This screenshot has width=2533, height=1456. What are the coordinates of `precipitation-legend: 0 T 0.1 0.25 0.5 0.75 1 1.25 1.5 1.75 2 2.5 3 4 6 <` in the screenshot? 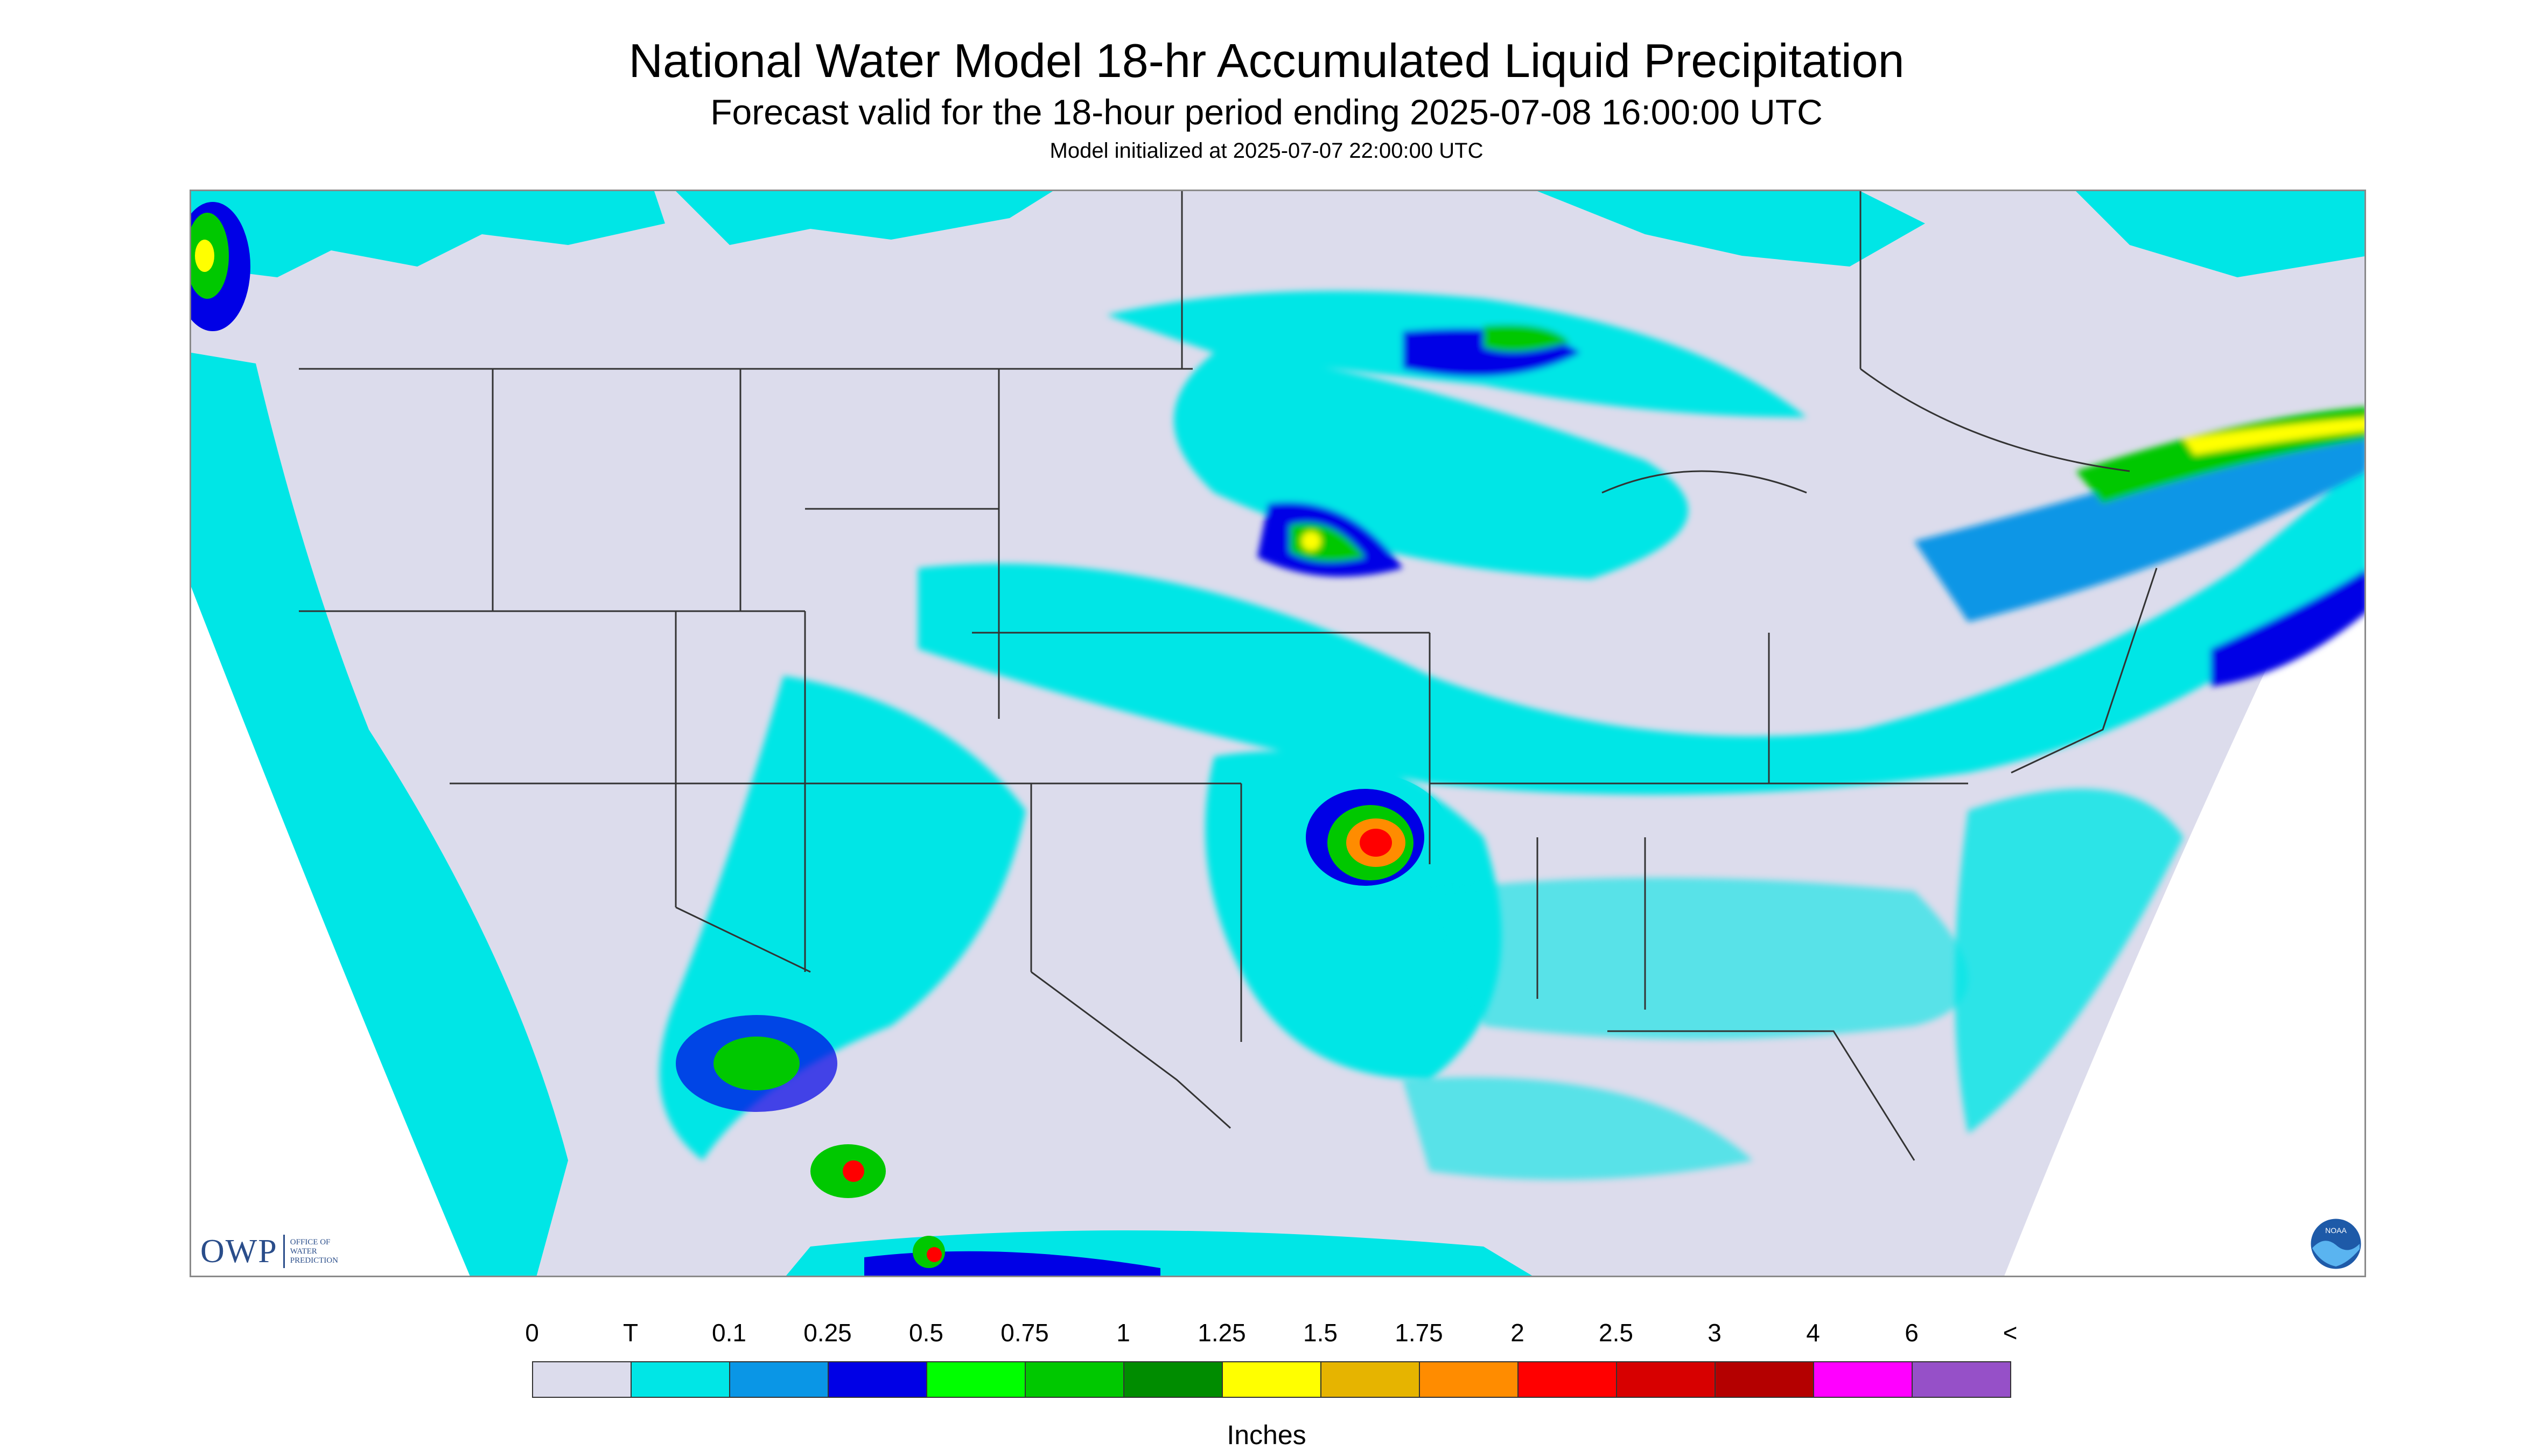 It's located at (1275, 1358).